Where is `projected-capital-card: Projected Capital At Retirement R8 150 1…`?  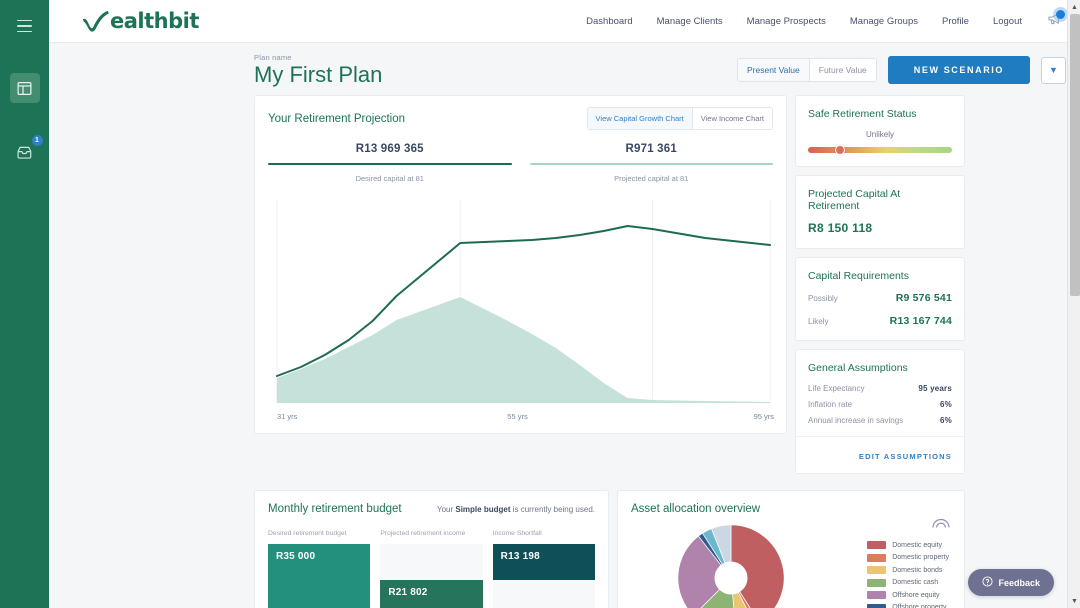
projected-capital-card: Projected Capital At Retirement R8 150 1… is located at coordinates (880, 212).